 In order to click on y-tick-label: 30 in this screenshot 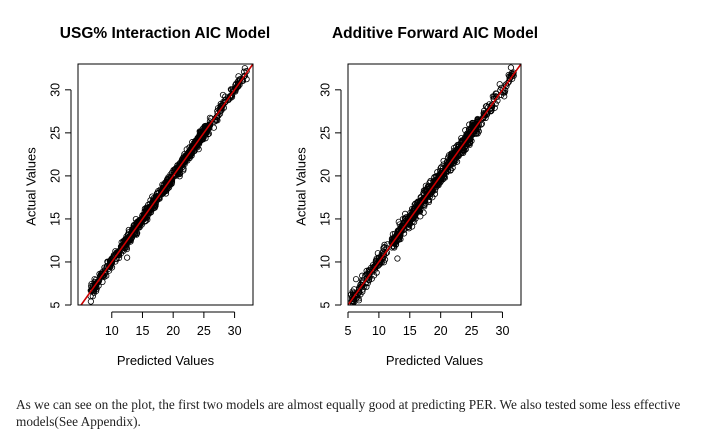, I will do `click(55, 90)`.